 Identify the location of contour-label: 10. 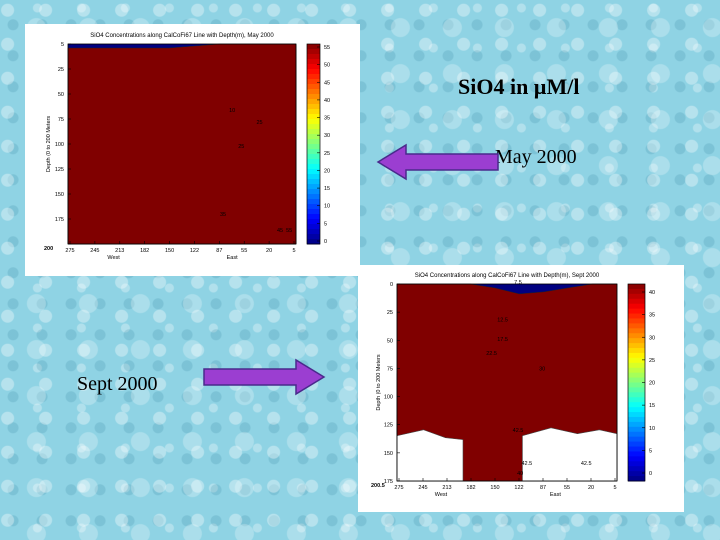
(232, 111).